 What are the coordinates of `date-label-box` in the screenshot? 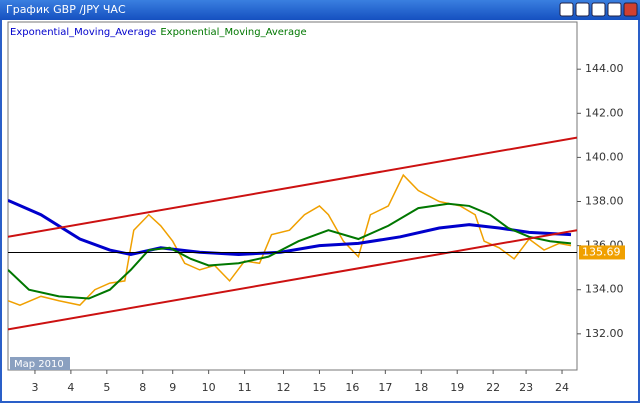 It's located at (40, 363).